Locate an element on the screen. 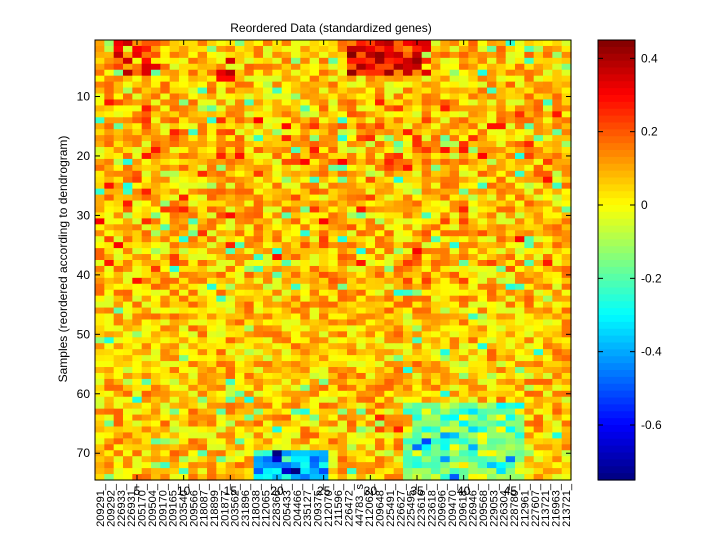 This screenshot has height=540, width=720. x-gene-label: 209170_ is located at coordinates (163, 505).